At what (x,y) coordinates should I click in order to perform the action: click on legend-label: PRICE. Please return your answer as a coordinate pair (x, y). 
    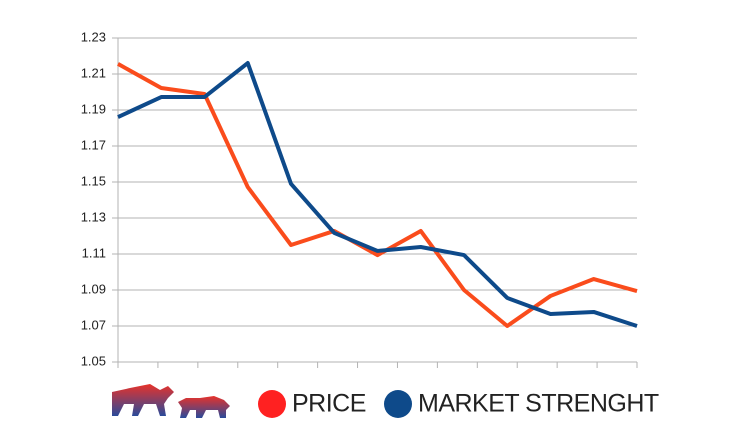
    Looking at the image, I should click on (329, 404).